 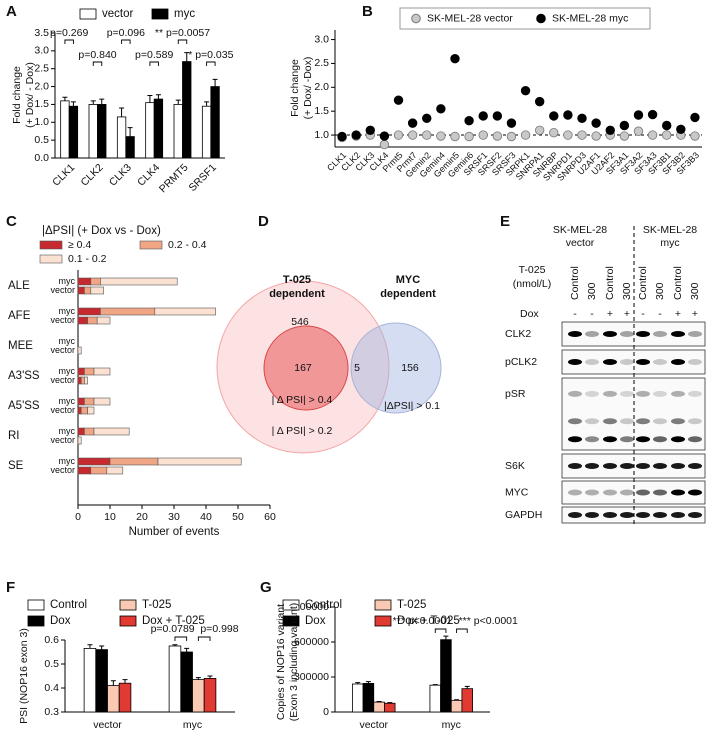 I want to click on y-tick-label: 0.5, so click(x=41, y=140).